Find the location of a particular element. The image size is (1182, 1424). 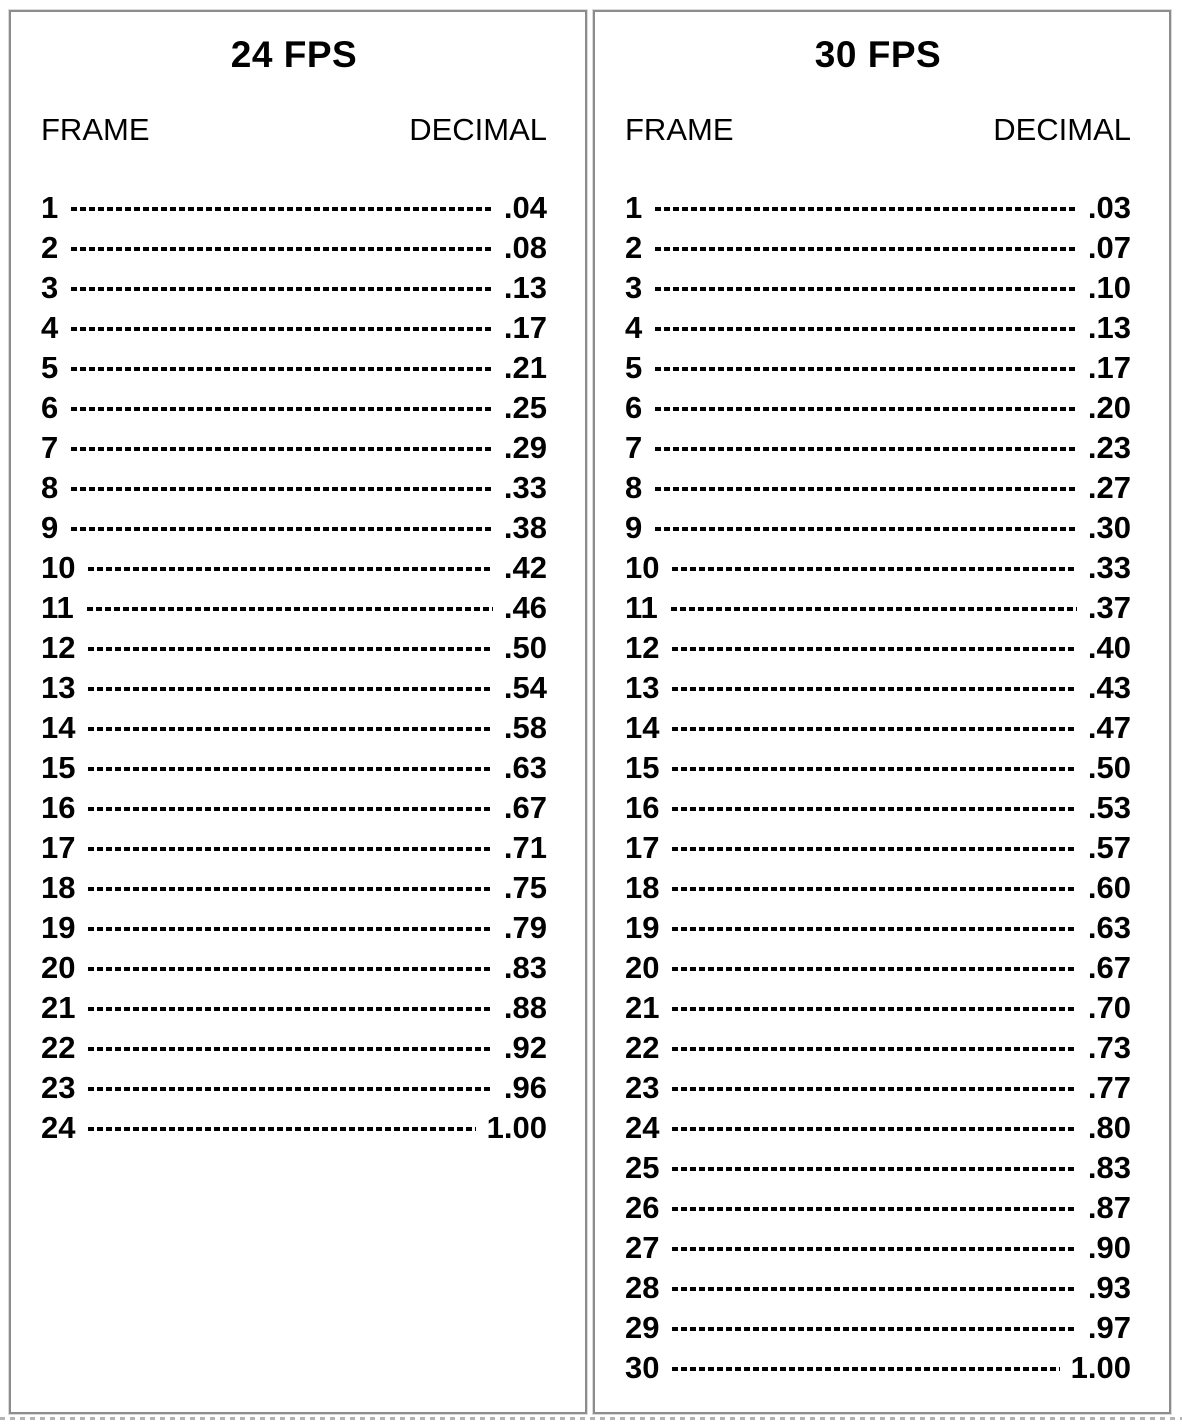

table-row: 19.79 is located at coordinates (294, 928).